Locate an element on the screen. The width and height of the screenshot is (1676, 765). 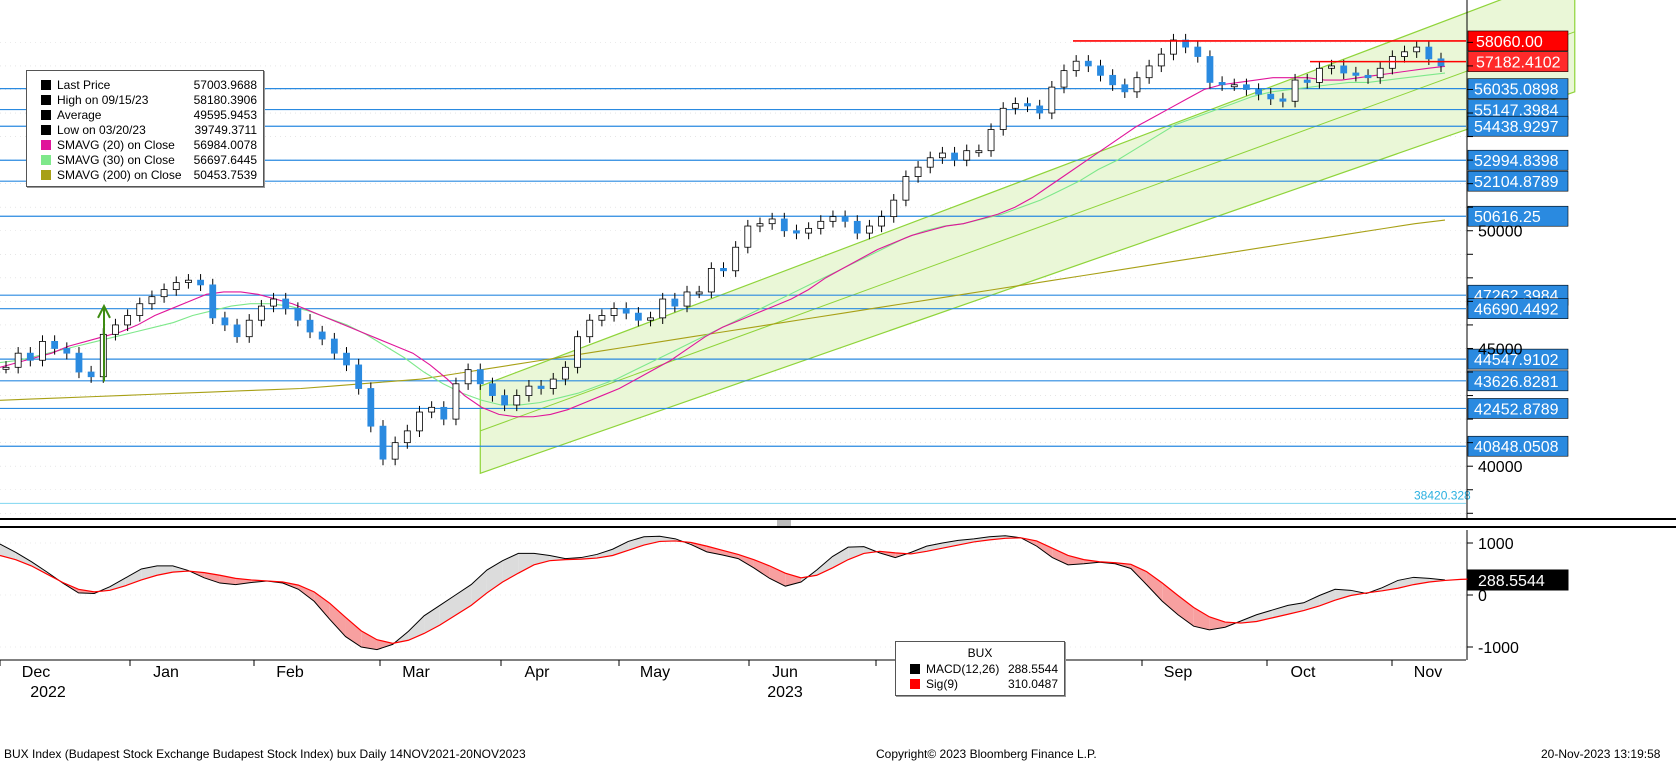
price-legend-row: High on 09/15/23 58180.3906 is located at coordinates (145, 99).